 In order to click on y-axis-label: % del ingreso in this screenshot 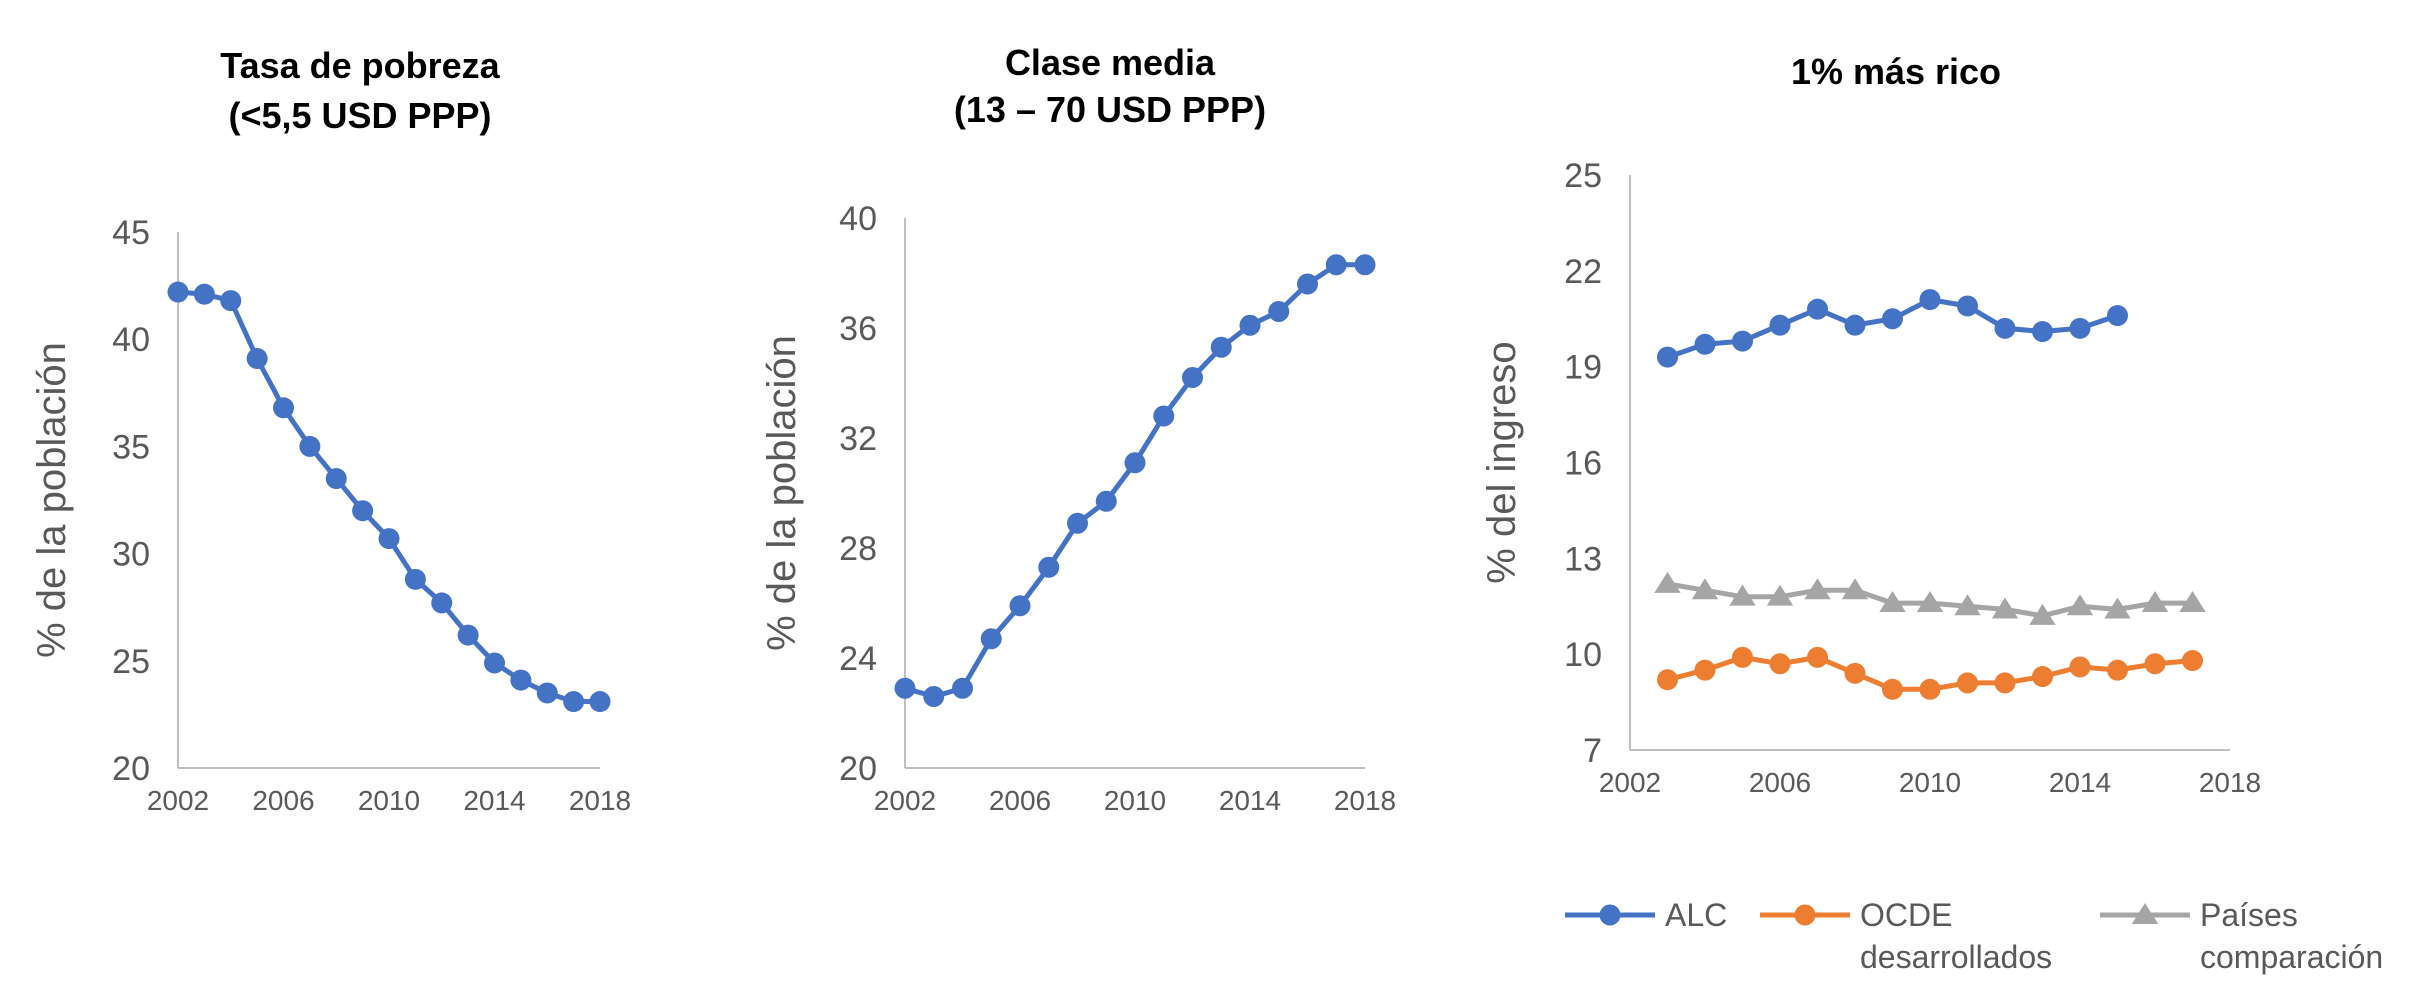, I will do `click(1502, 462)`.